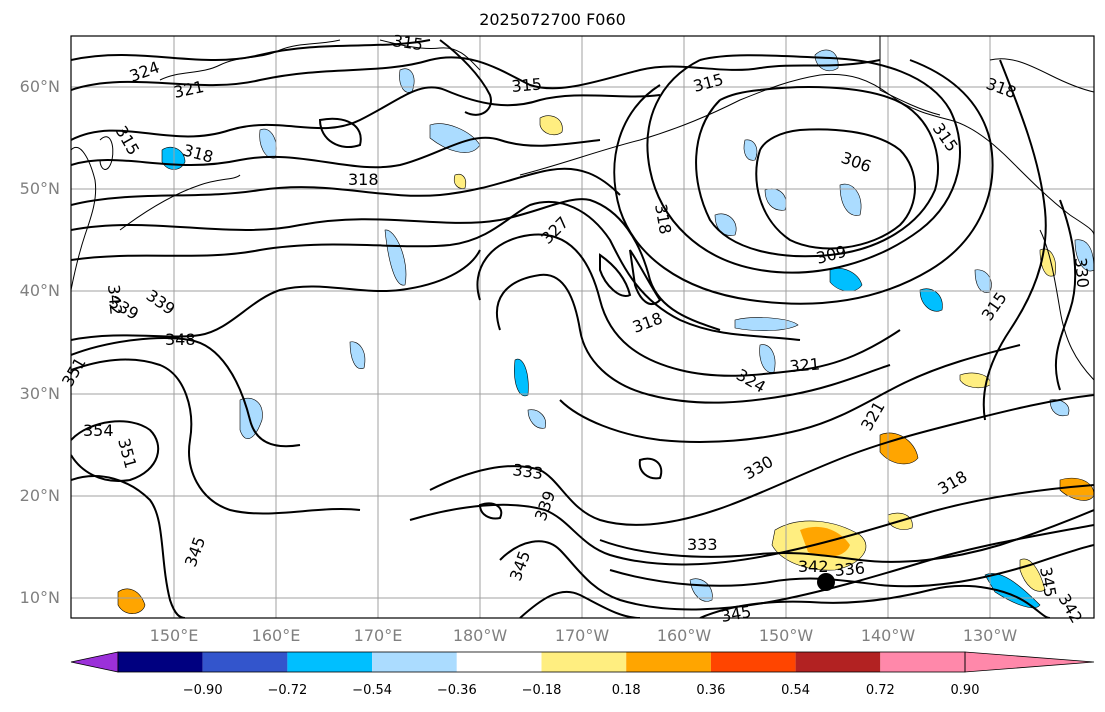 The image size is (1105, 712). What do you see at coordinates (276, 635) in the screenshot?
I see `lon-label: 160°E` at bounding box center [276, 635].